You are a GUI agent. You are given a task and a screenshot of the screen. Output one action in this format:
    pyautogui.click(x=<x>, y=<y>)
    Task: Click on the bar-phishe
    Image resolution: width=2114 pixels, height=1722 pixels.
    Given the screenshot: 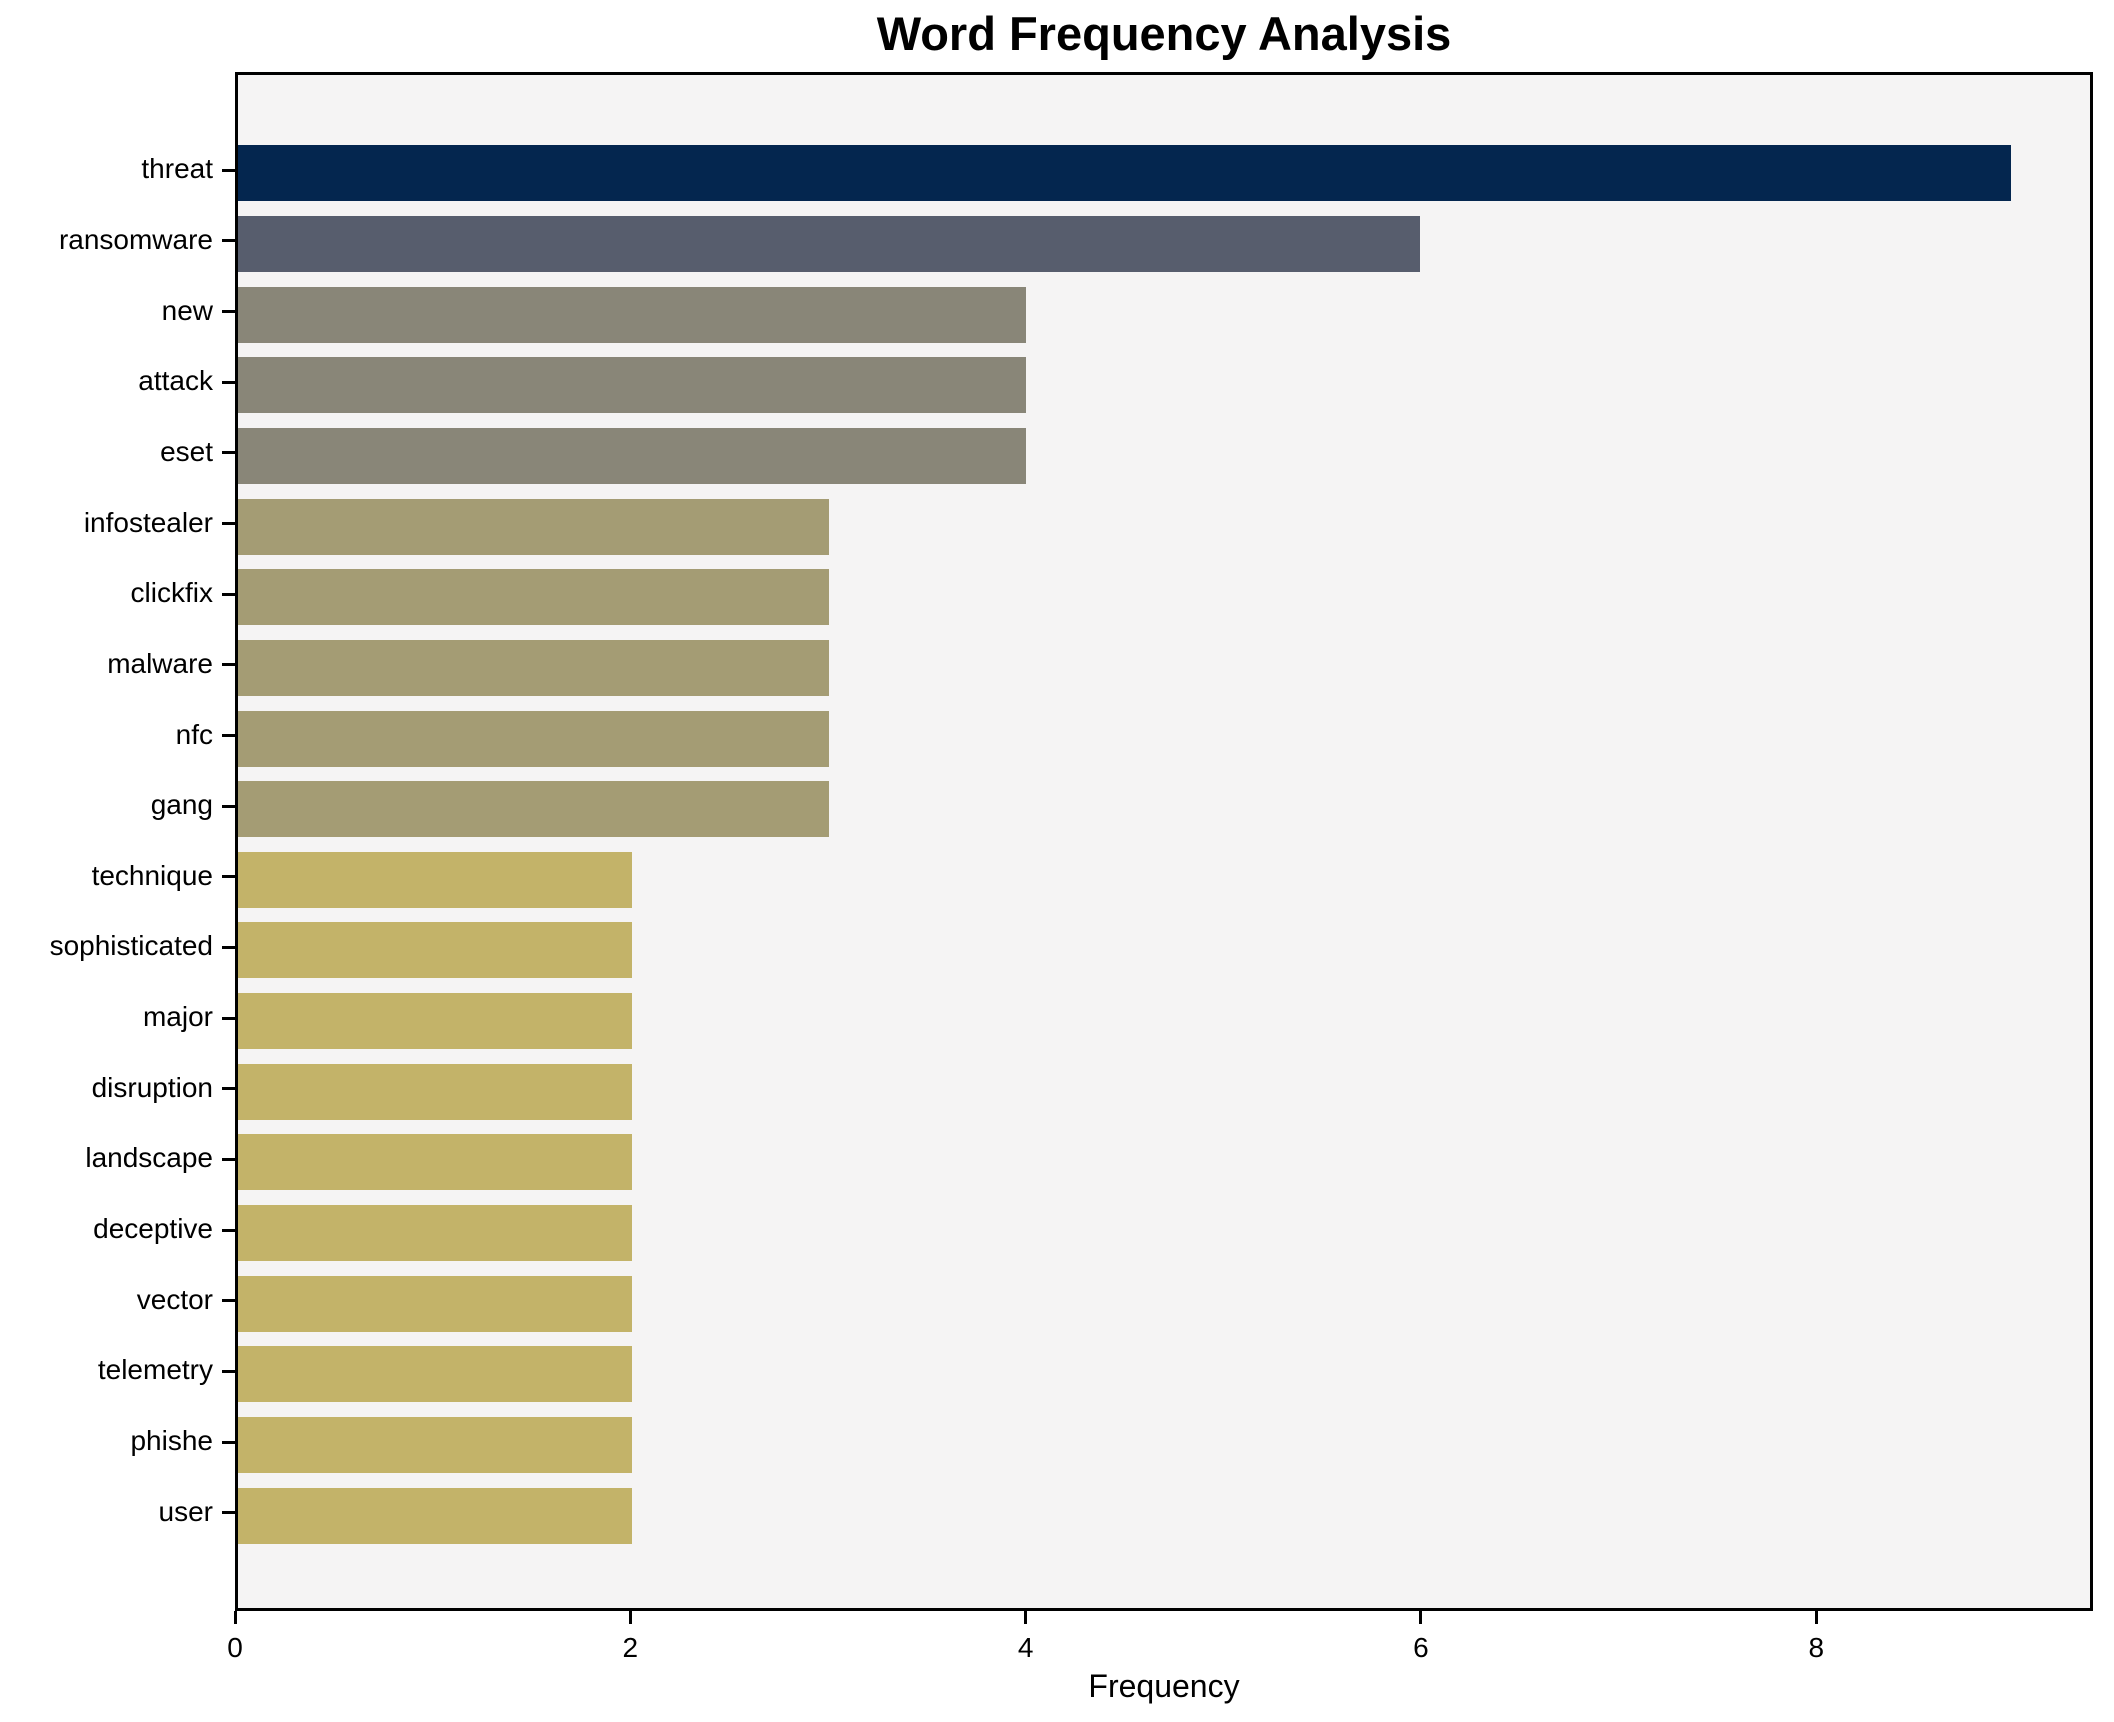 What is the action you would take?
    pyautogui.click(x=435, y=1445)
    